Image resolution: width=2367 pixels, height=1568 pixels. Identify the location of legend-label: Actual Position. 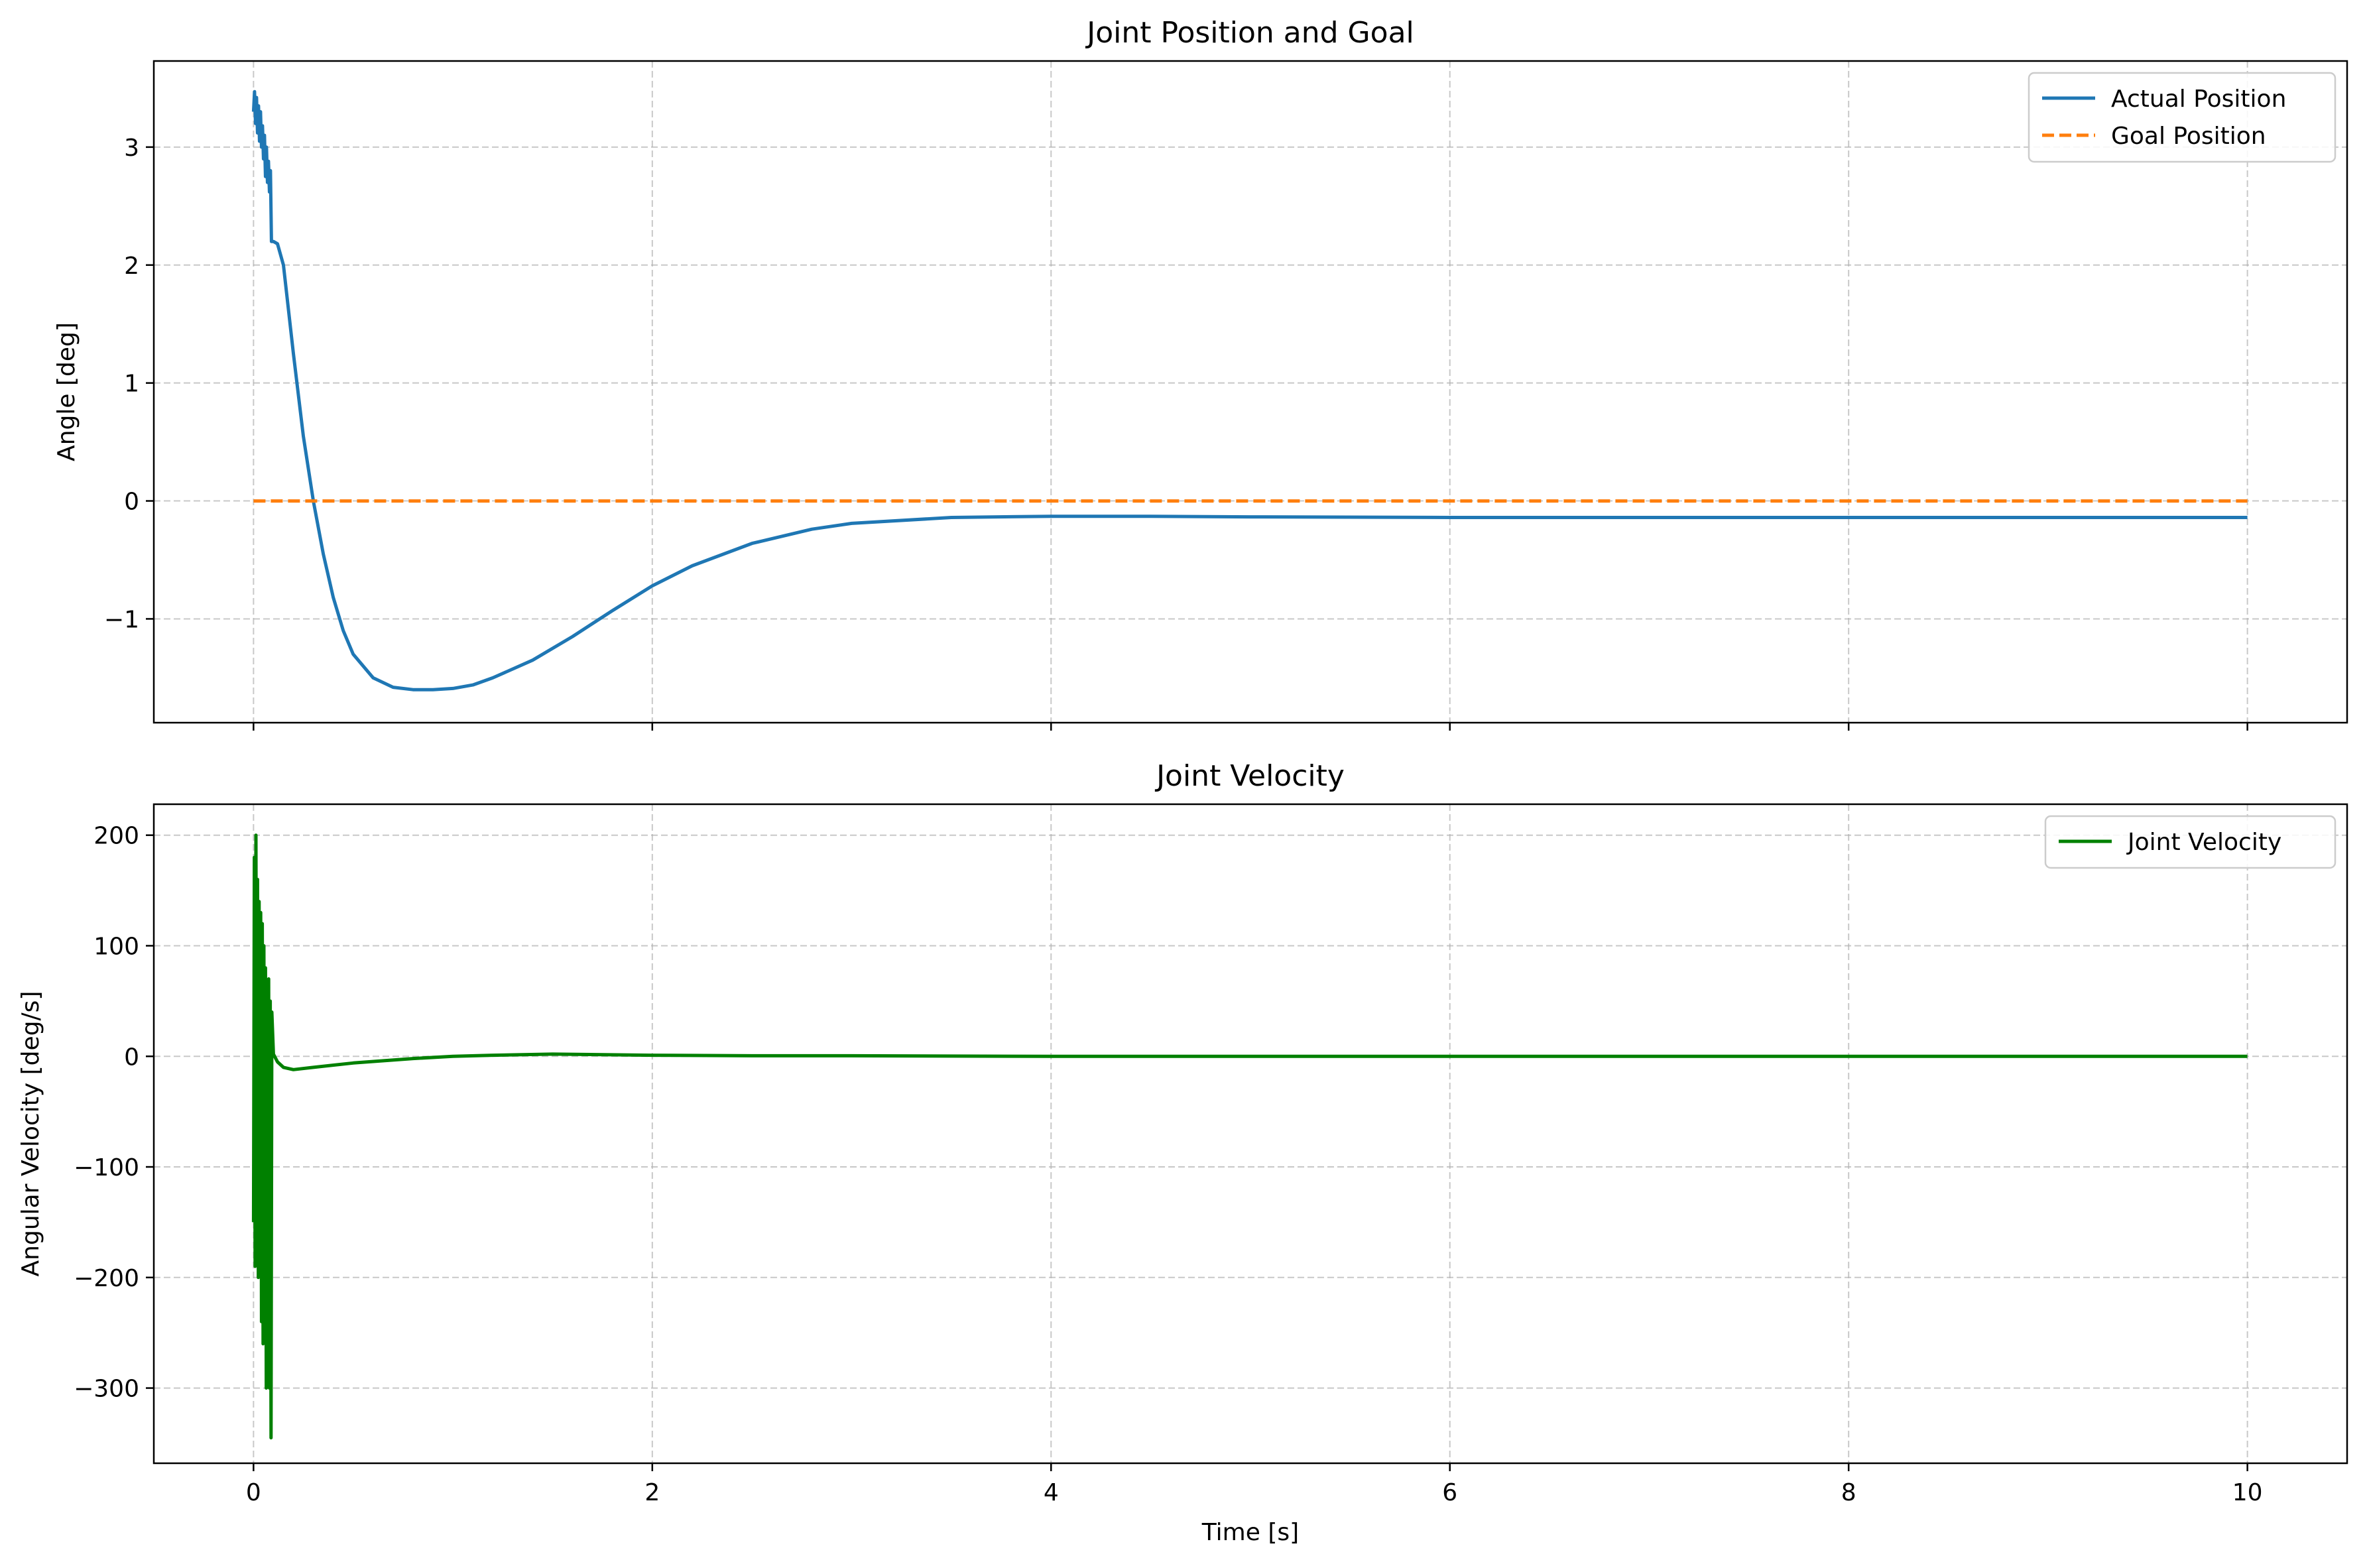
(2198, 99).